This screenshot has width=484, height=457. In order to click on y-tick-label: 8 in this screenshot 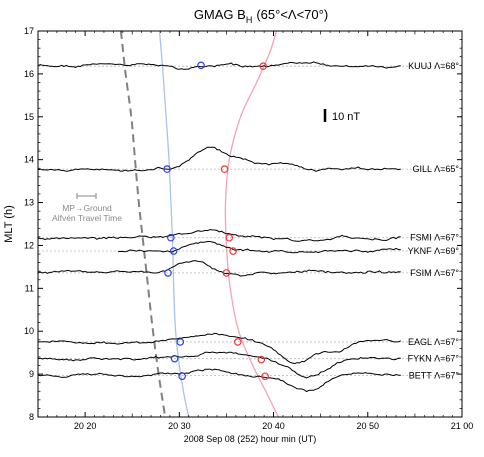, I will do `click(31, 417)`.